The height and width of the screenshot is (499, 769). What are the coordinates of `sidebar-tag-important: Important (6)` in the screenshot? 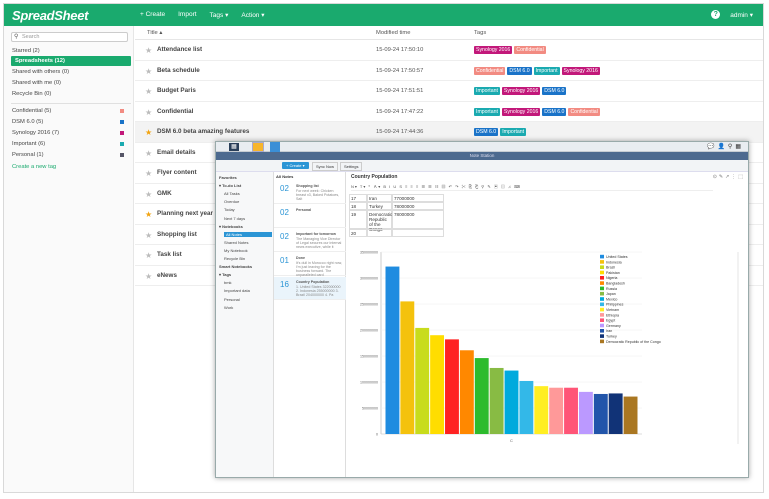 It's located at (70, 144).